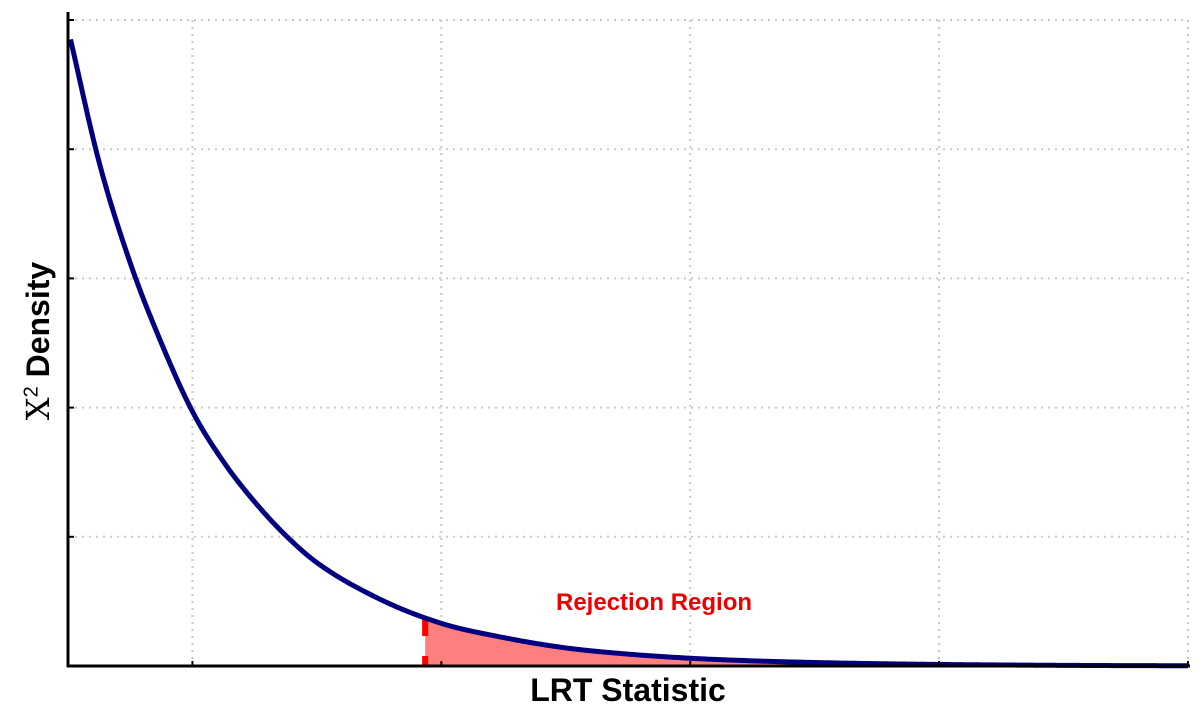 The width and height of the screenshot is (1200, 720). Describe the element at coordinates (38, 409) in the screenshot. I see `y-axis-label-symbol: X` at that location.